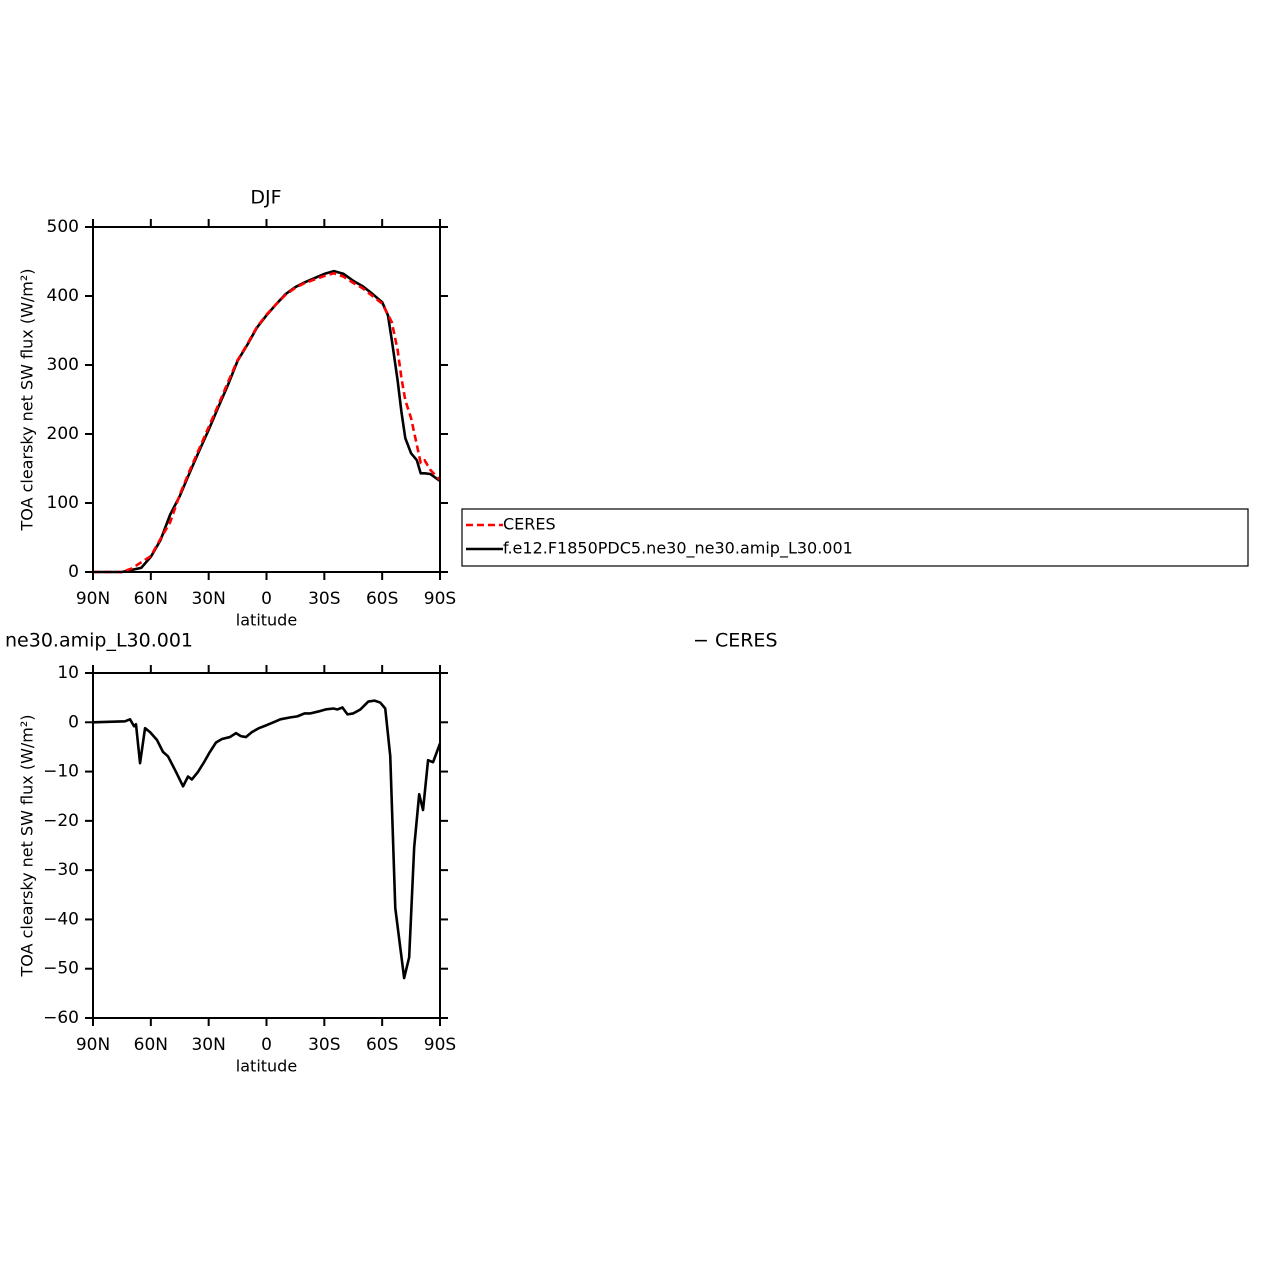 Image resolution: width=1267 pixels, height=1263 pixels. What do you see at coordinates (61, 1018) in the screenshot?
I see `y-tick-label: −60` at bounding box center [61, 1018].